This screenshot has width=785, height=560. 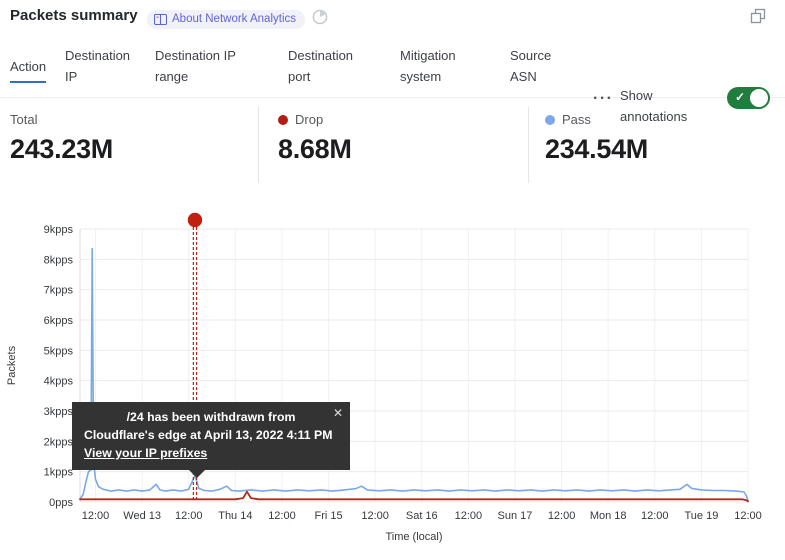 What do you see at coordinates (608, 516) in the screenshot?
I see `x-tick-label: Mon 18` at bounding box center [608, 516].